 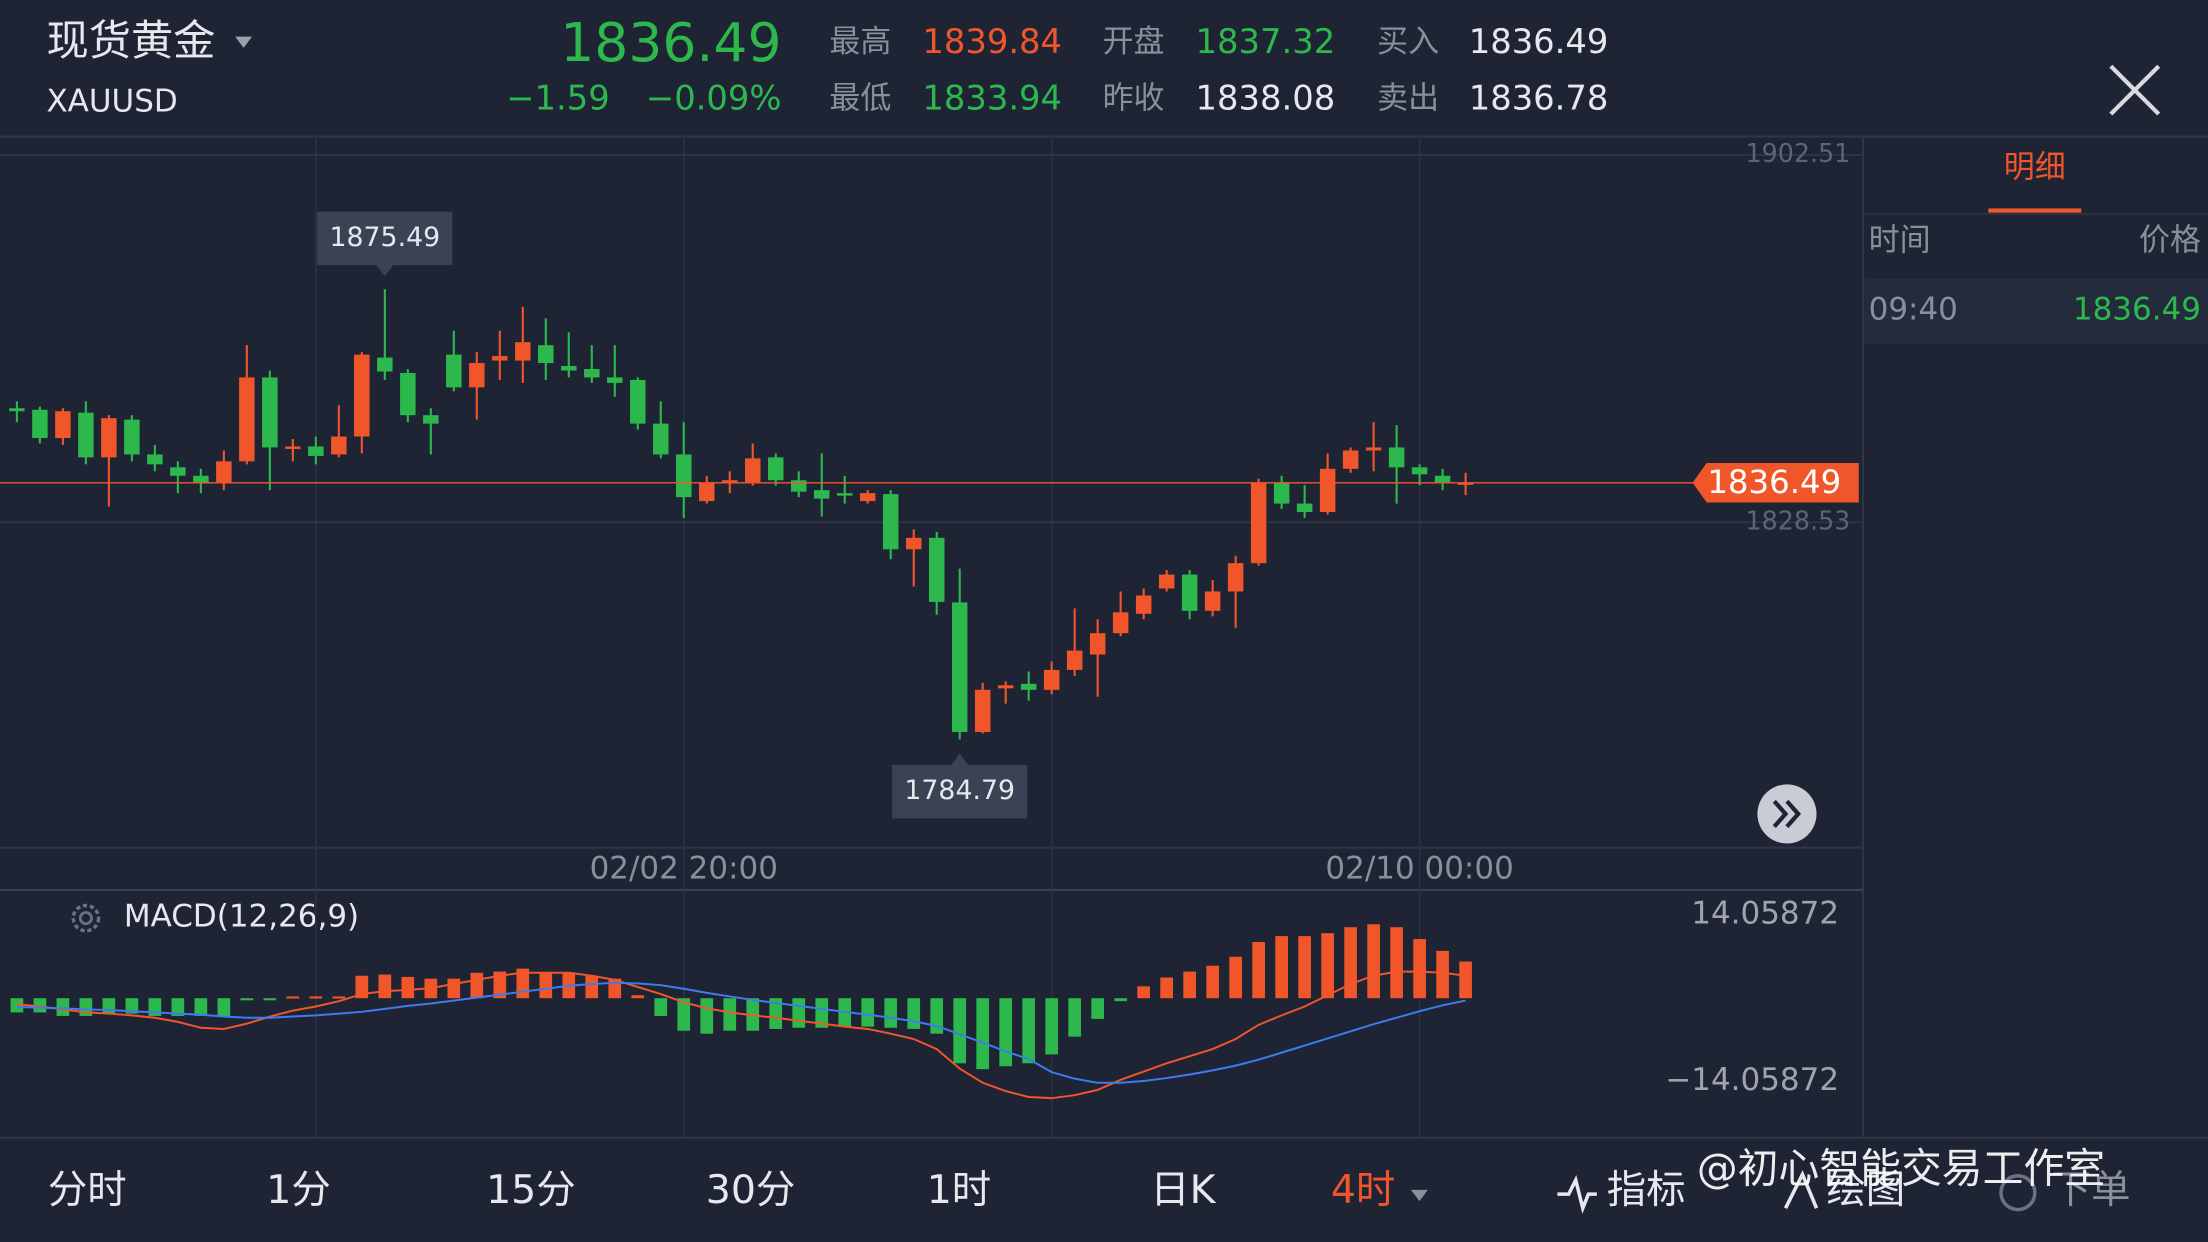 What do you see at coordinates (1408, 42) in the screenshot?
I see `stat-label: 买入` at bounding box center [1408, 42].